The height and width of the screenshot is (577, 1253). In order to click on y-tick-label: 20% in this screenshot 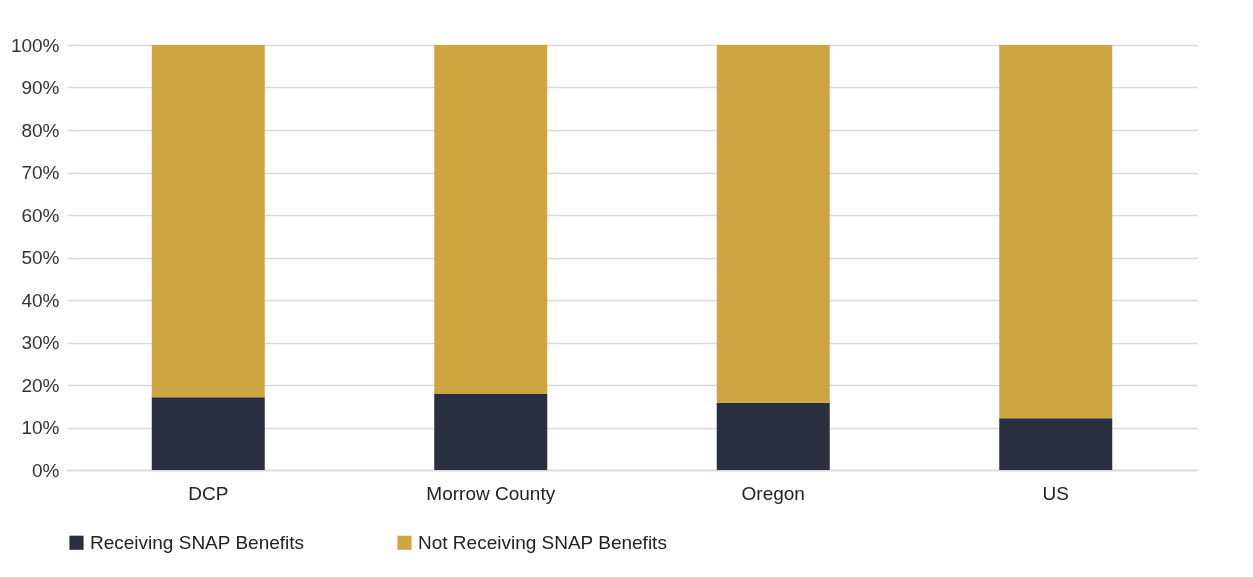, I will do `click(40, 385)`.